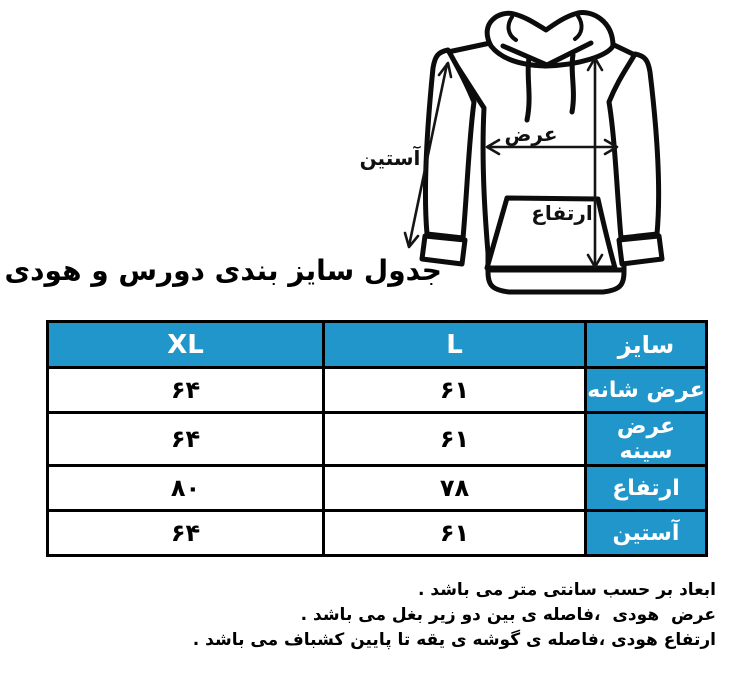 This screenshot has height=680, width=750. What do you see at coordinates (646, 390) in the screenshot?
I see `row-label-shoulder-width: عرض شانه` at bounding box center [646, 390].